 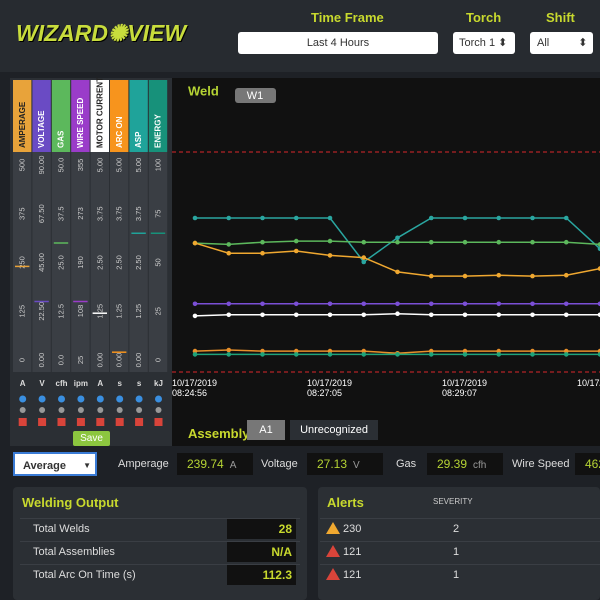 What do you see at coordinates (453, 501) in the screenshot?
I see `severity-header: SEVERITY` at bounding box center [453, 501].